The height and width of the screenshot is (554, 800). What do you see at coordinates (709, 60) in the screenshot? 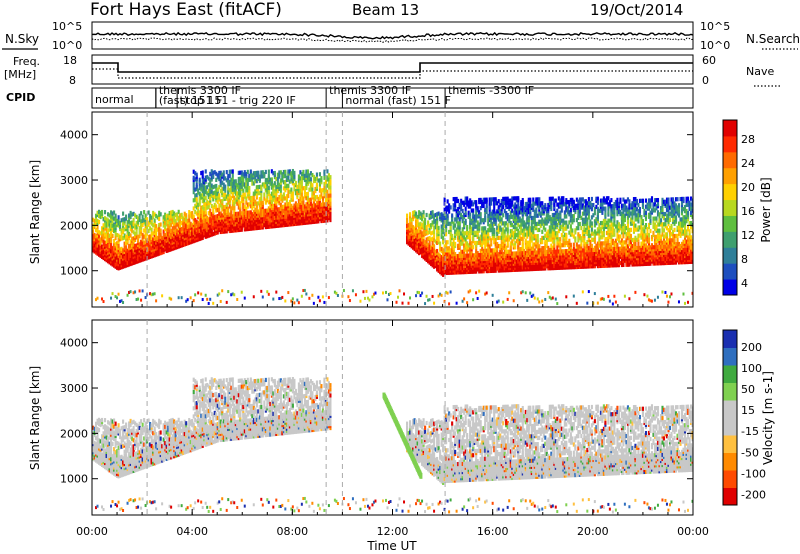
I see `nave-tick-top: 60` at bounding box center [709, 60].